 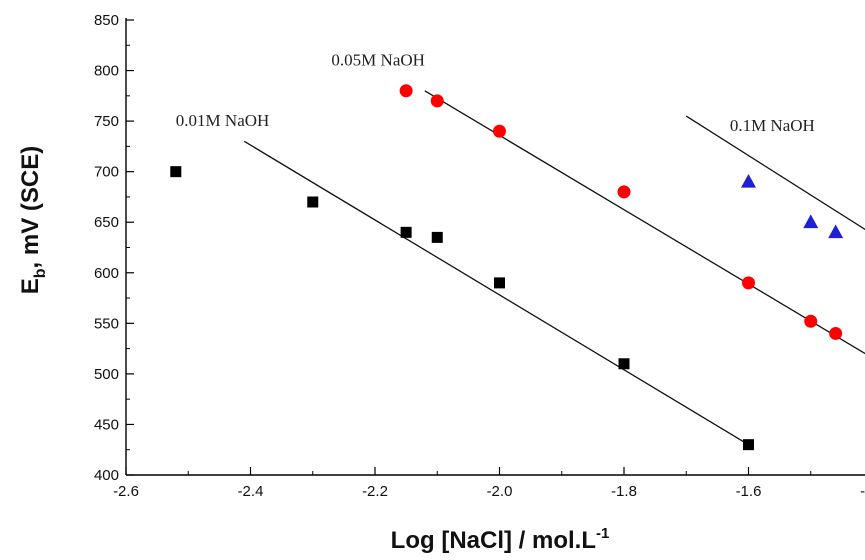 I want to click on x-tick-label: -2.6, so click(x=126, y=491).